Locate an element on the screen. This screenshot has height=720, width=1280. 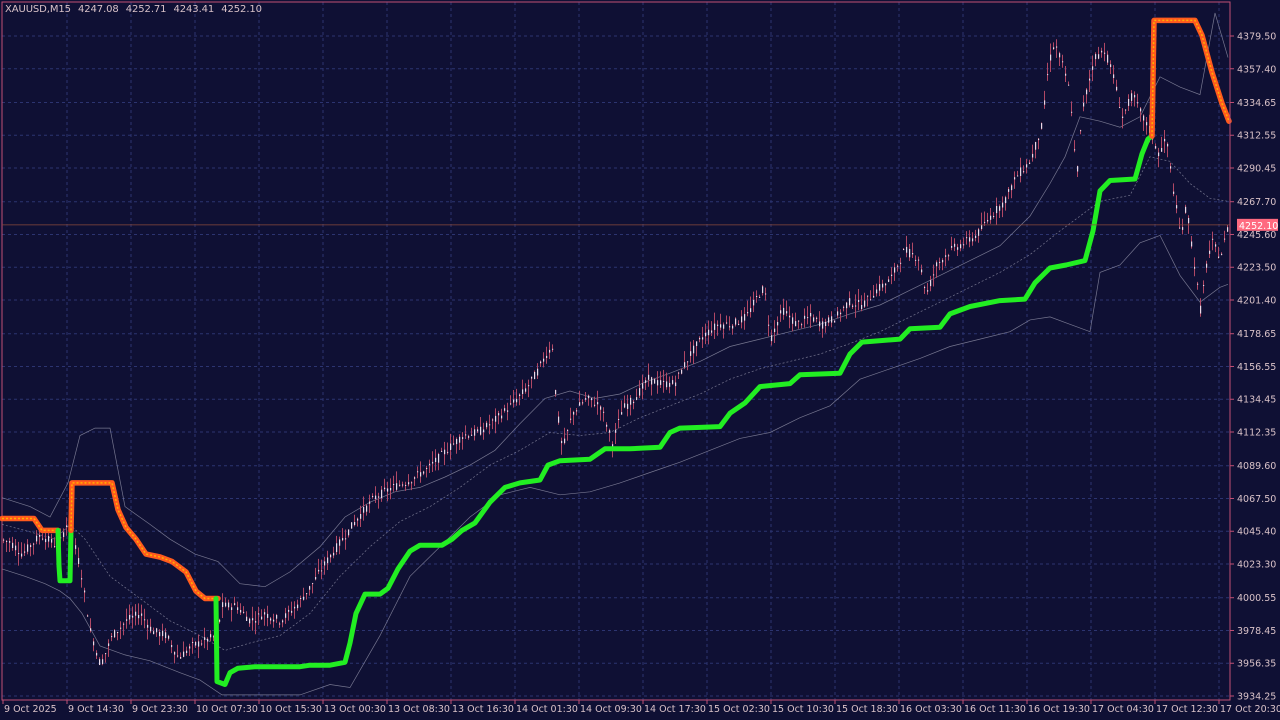
price-tick-label: 4312.55 is located at coordinates (1256, 136).